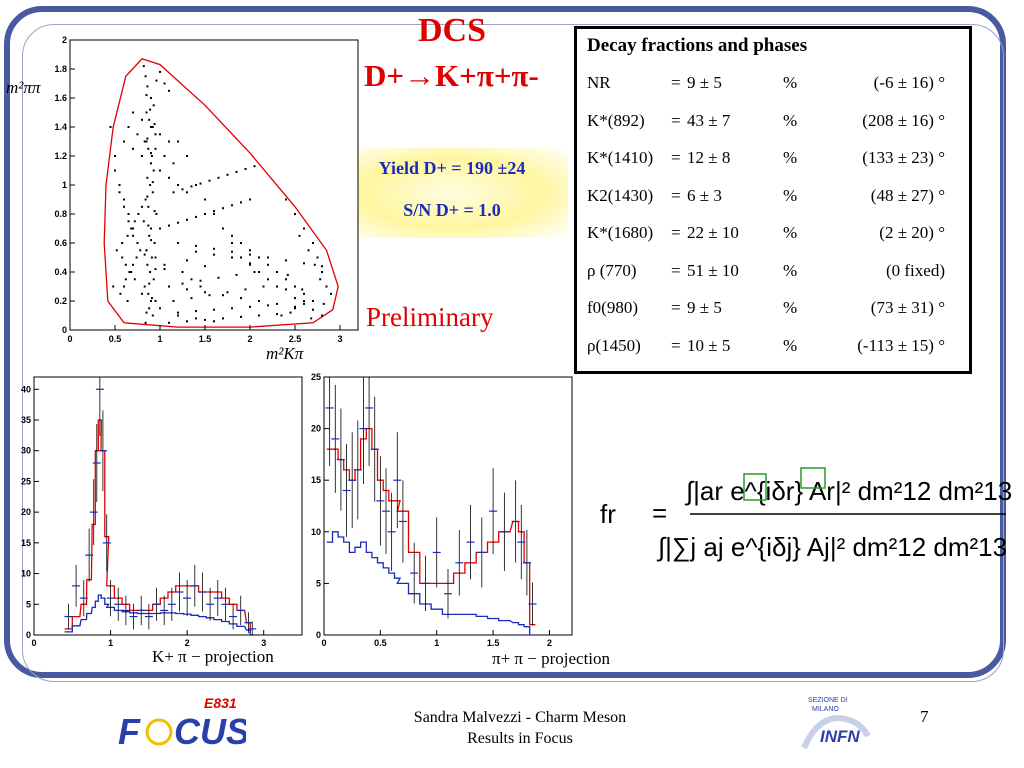  What do you see at coordinates (60, 301) in the screenshot?
I see `y-tick-label: 0.2` at bounding box center [60, 301].